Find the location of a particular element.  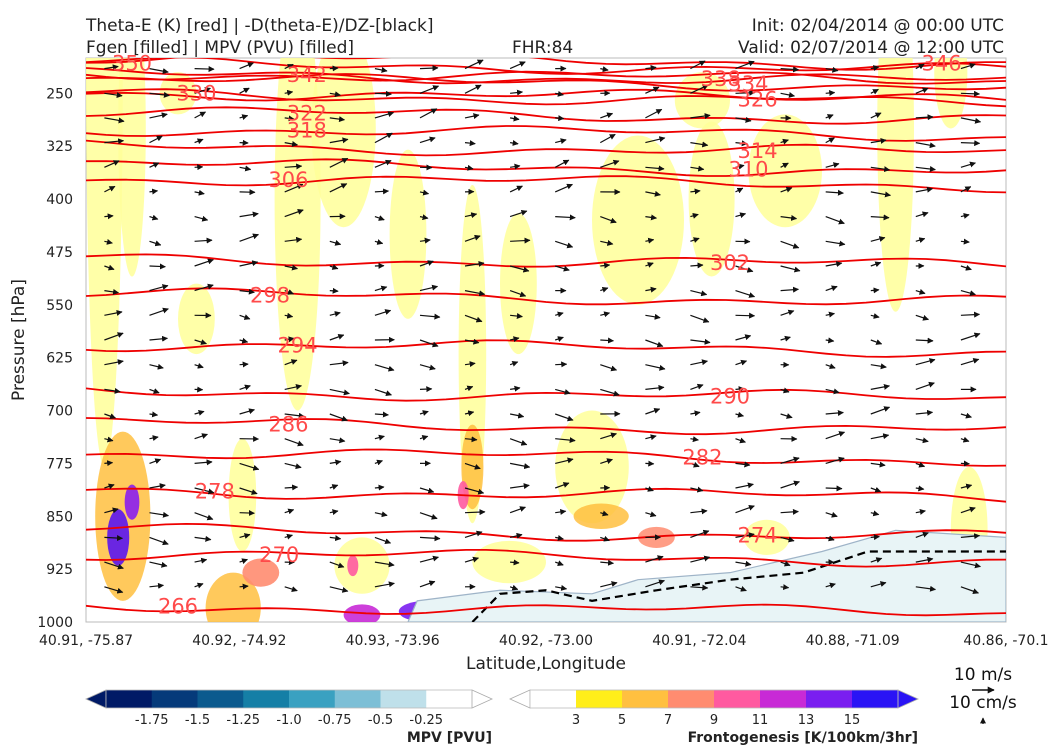

colorbar-tick: 7 is located at coordinates (668, 720).